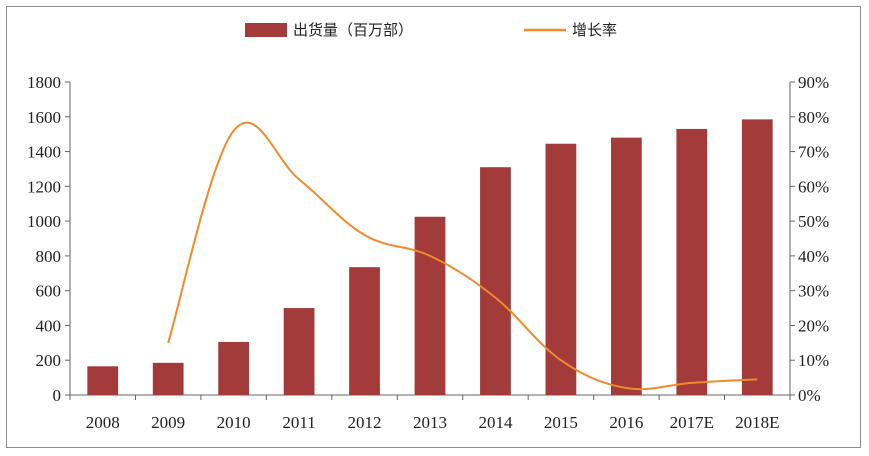 This screenshot has height=456, width=869. What do you see at coordinates (266, 30) in the screenshot?
I see `legend-swatch-bar` at bounding box center [266, 30].